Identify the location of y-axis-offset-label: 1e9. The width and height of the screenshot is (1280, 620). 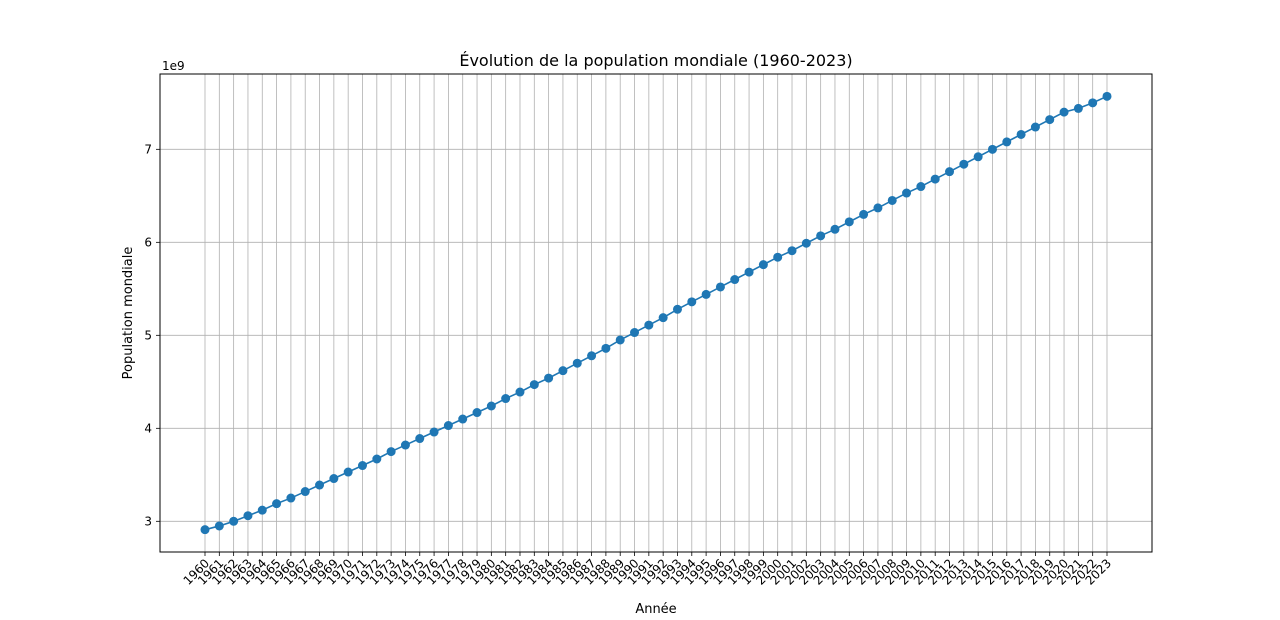
(173, 66).